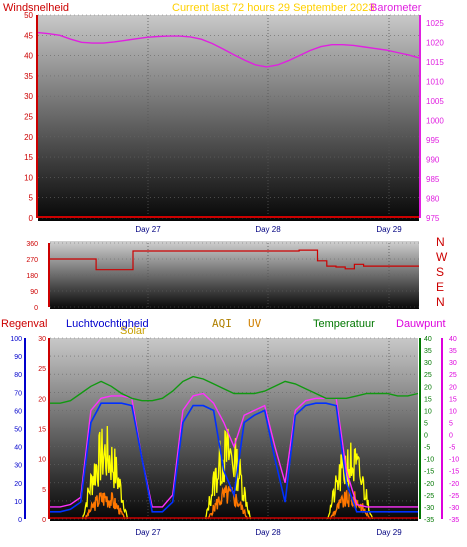 Image resolution: width=467 pixels, height=547 pixels. I want to click on y-tick-temperatuur: 40, so click(428, 339).